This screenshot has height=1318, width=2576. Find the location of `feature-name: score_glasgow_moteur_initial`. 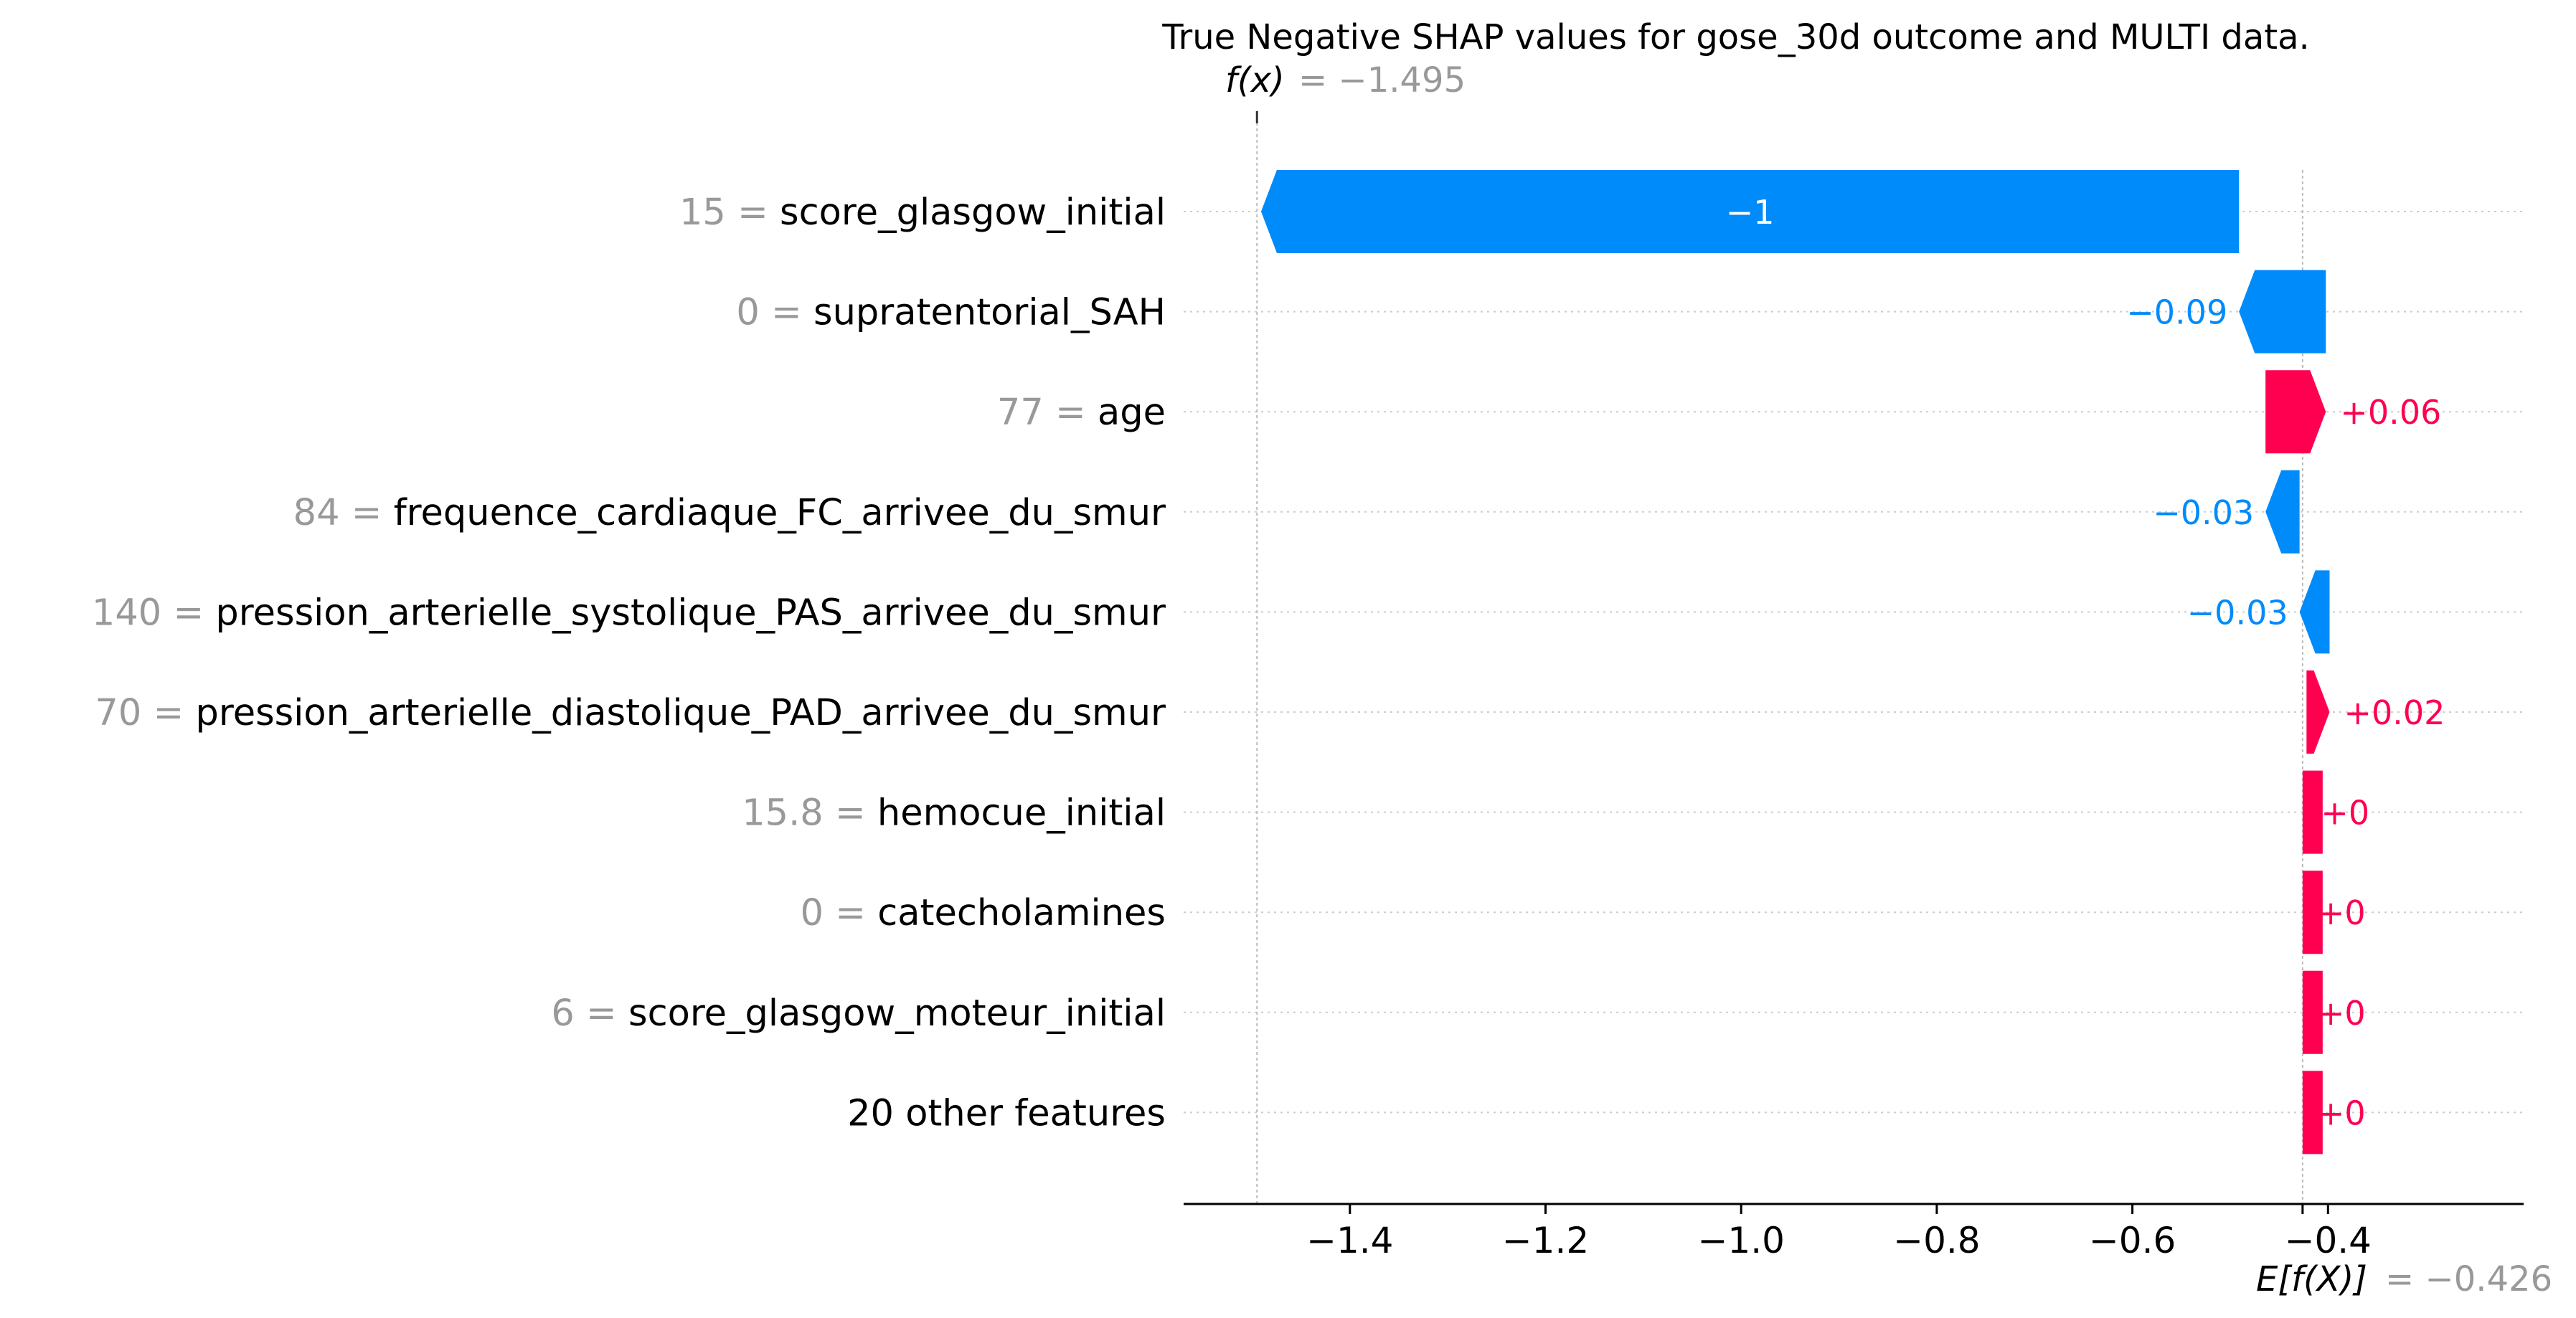

feature-name: score_glasgow_moteur_initial is located at coordinates (897, 1013).